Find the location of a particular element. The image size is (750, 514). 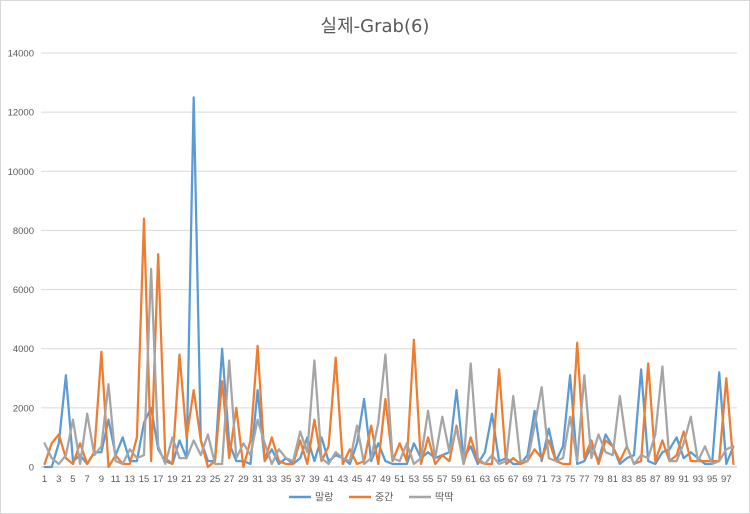

x-tick-label: 31 is located at coordinates (257, 479).